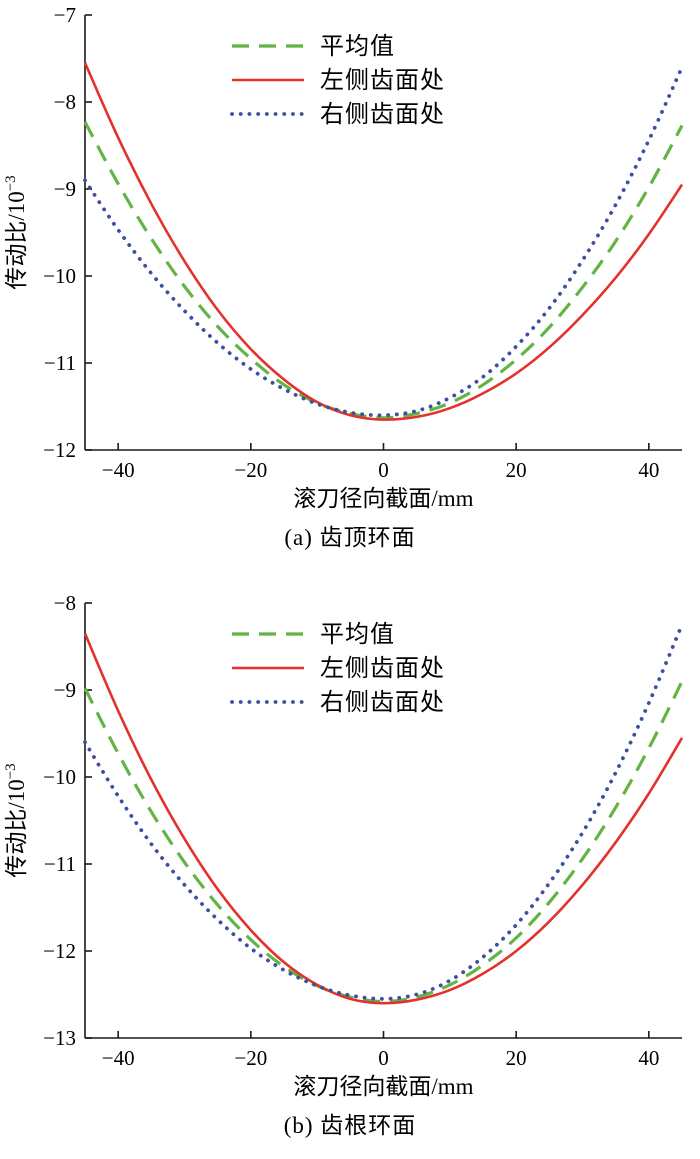 Image resolution: width=700 pixels, height=1159 pixels. Describe the element at coordinates (350, 1125) in the screenshot. I see `chart-b-caption: (b) 齿根环面` at that location.